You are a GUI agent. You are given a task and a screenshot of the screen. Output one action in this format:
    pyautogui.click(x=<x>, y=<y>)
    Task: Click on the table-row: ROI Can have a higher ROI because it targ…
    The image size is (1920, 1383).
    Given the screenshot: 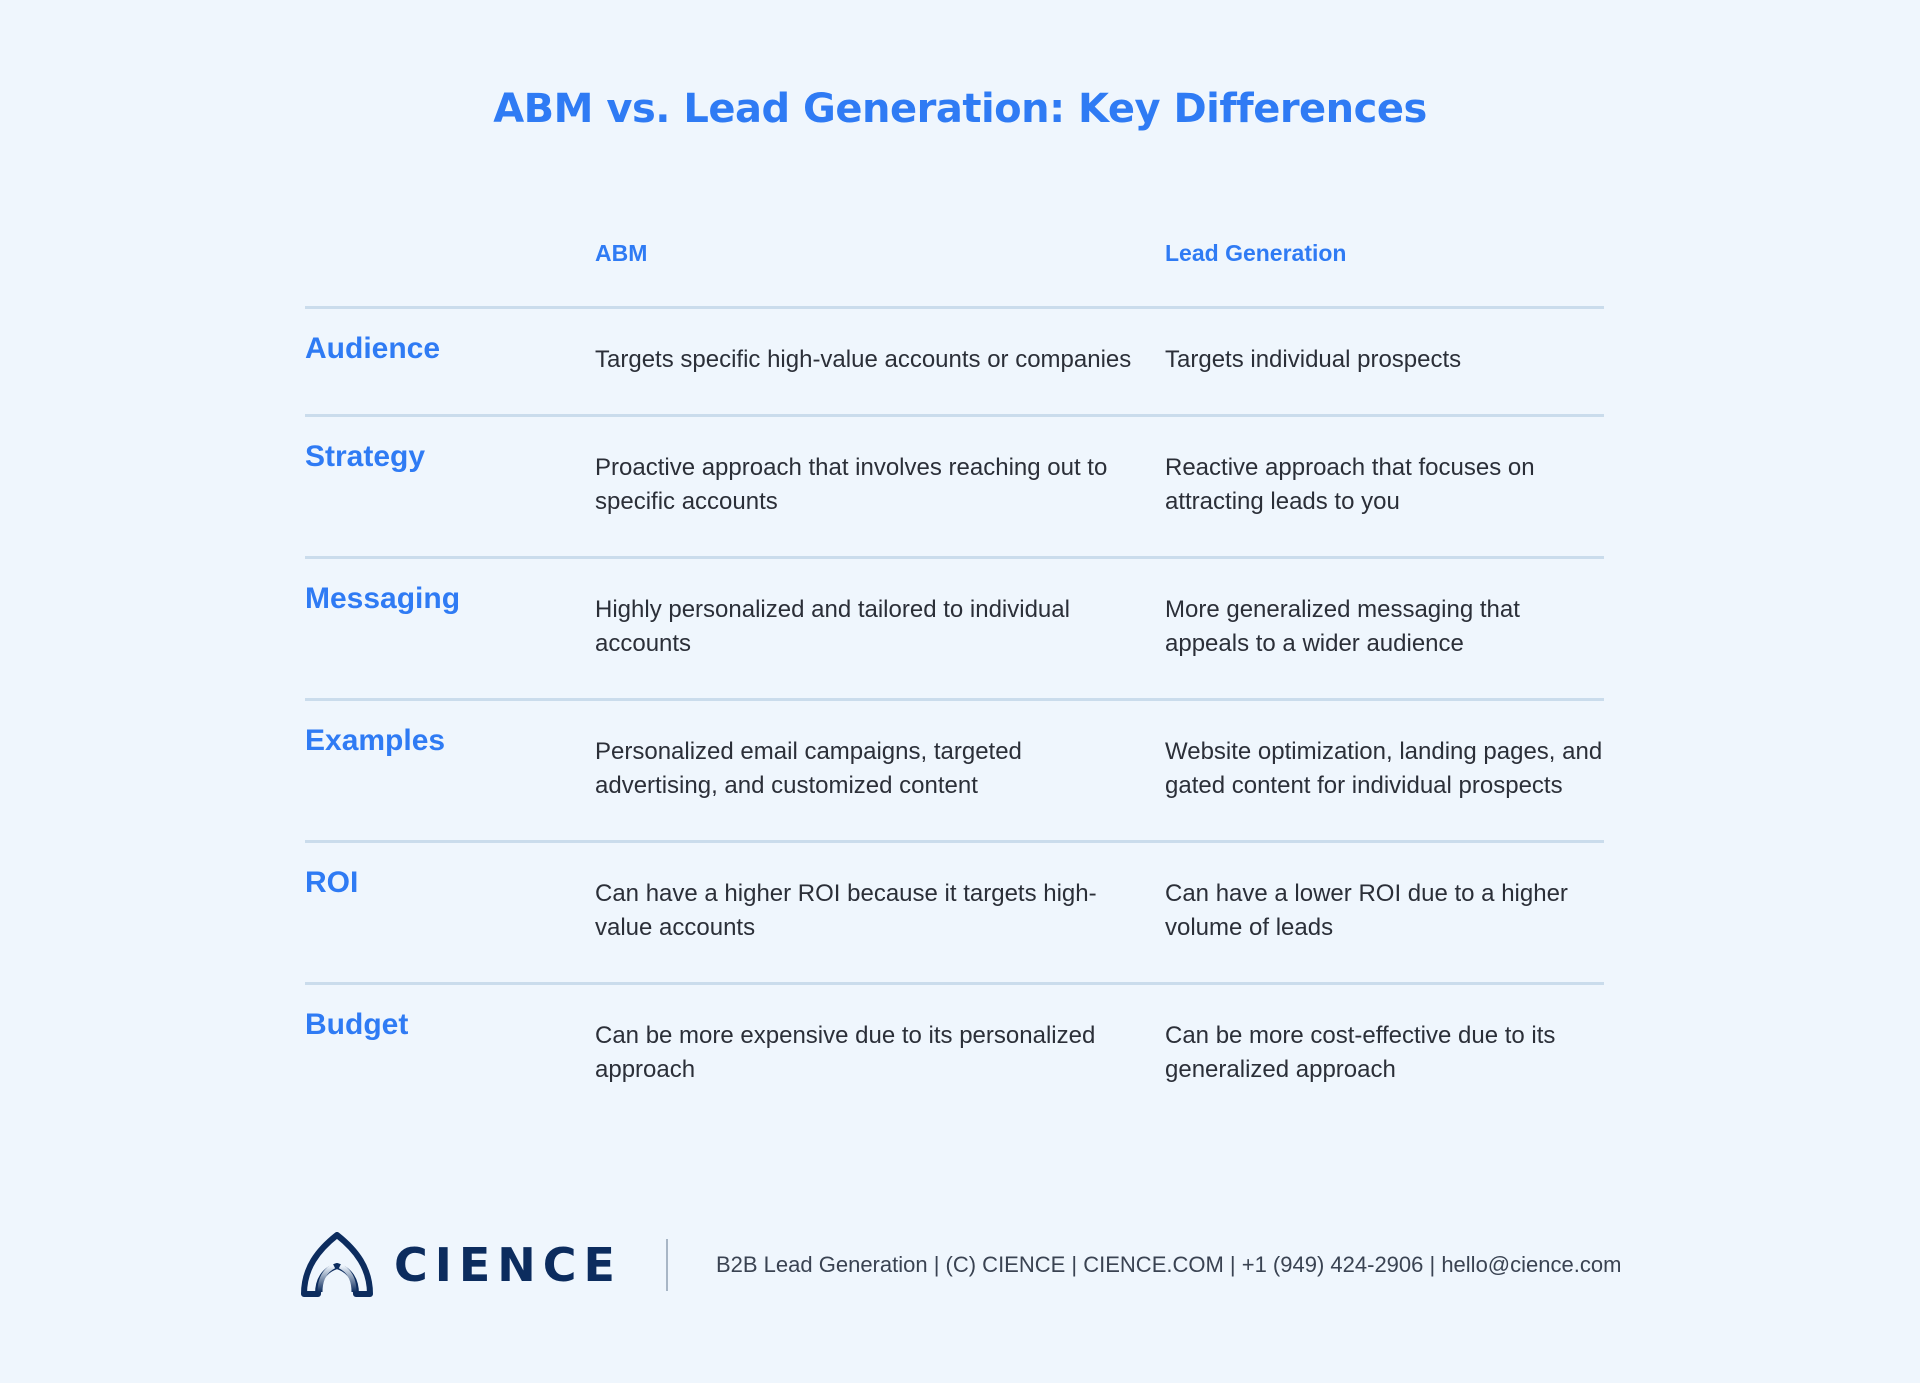 What is the action you would take?
    pyautogui.click(x=954, y=914)
    